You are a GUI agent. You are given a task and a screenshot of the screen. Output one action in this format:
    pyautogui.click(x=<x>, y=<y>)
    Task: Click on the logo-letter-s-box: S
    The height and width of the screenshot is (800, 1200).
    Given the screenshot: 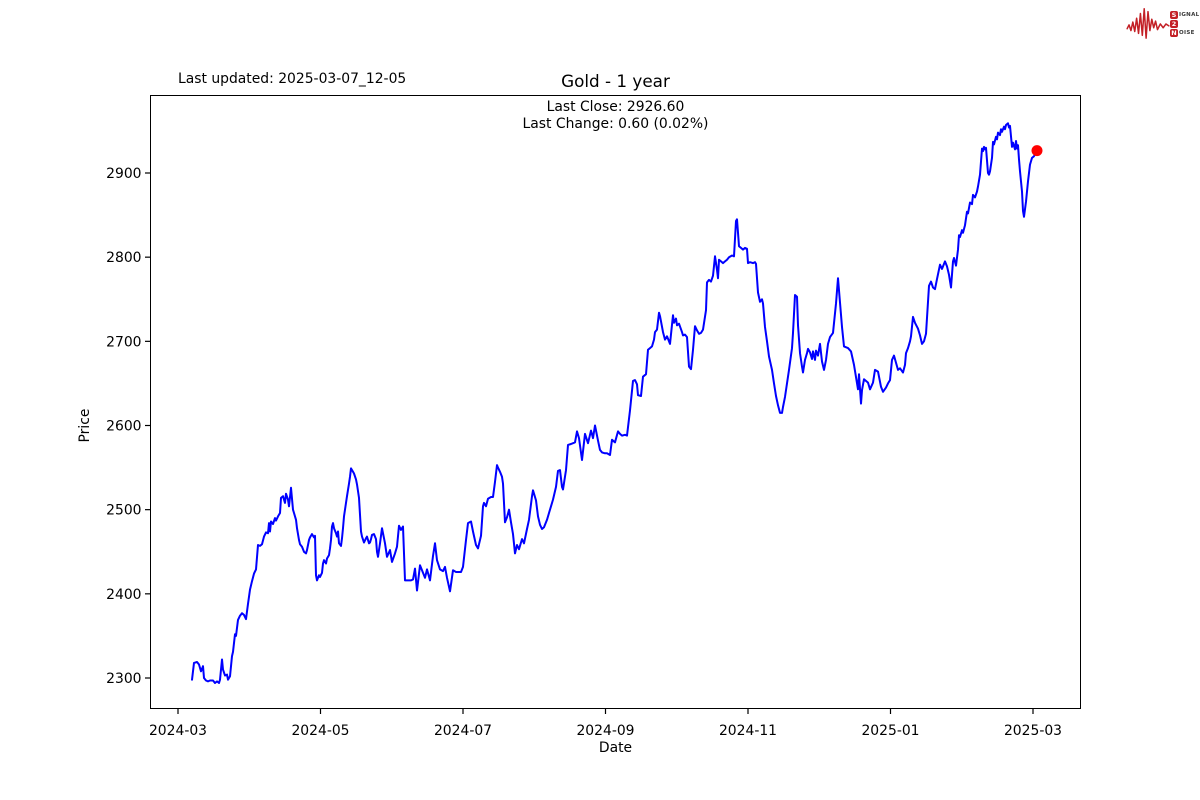 What is the action you would take?
    pyautogui.click(x=1174, y=15)
    